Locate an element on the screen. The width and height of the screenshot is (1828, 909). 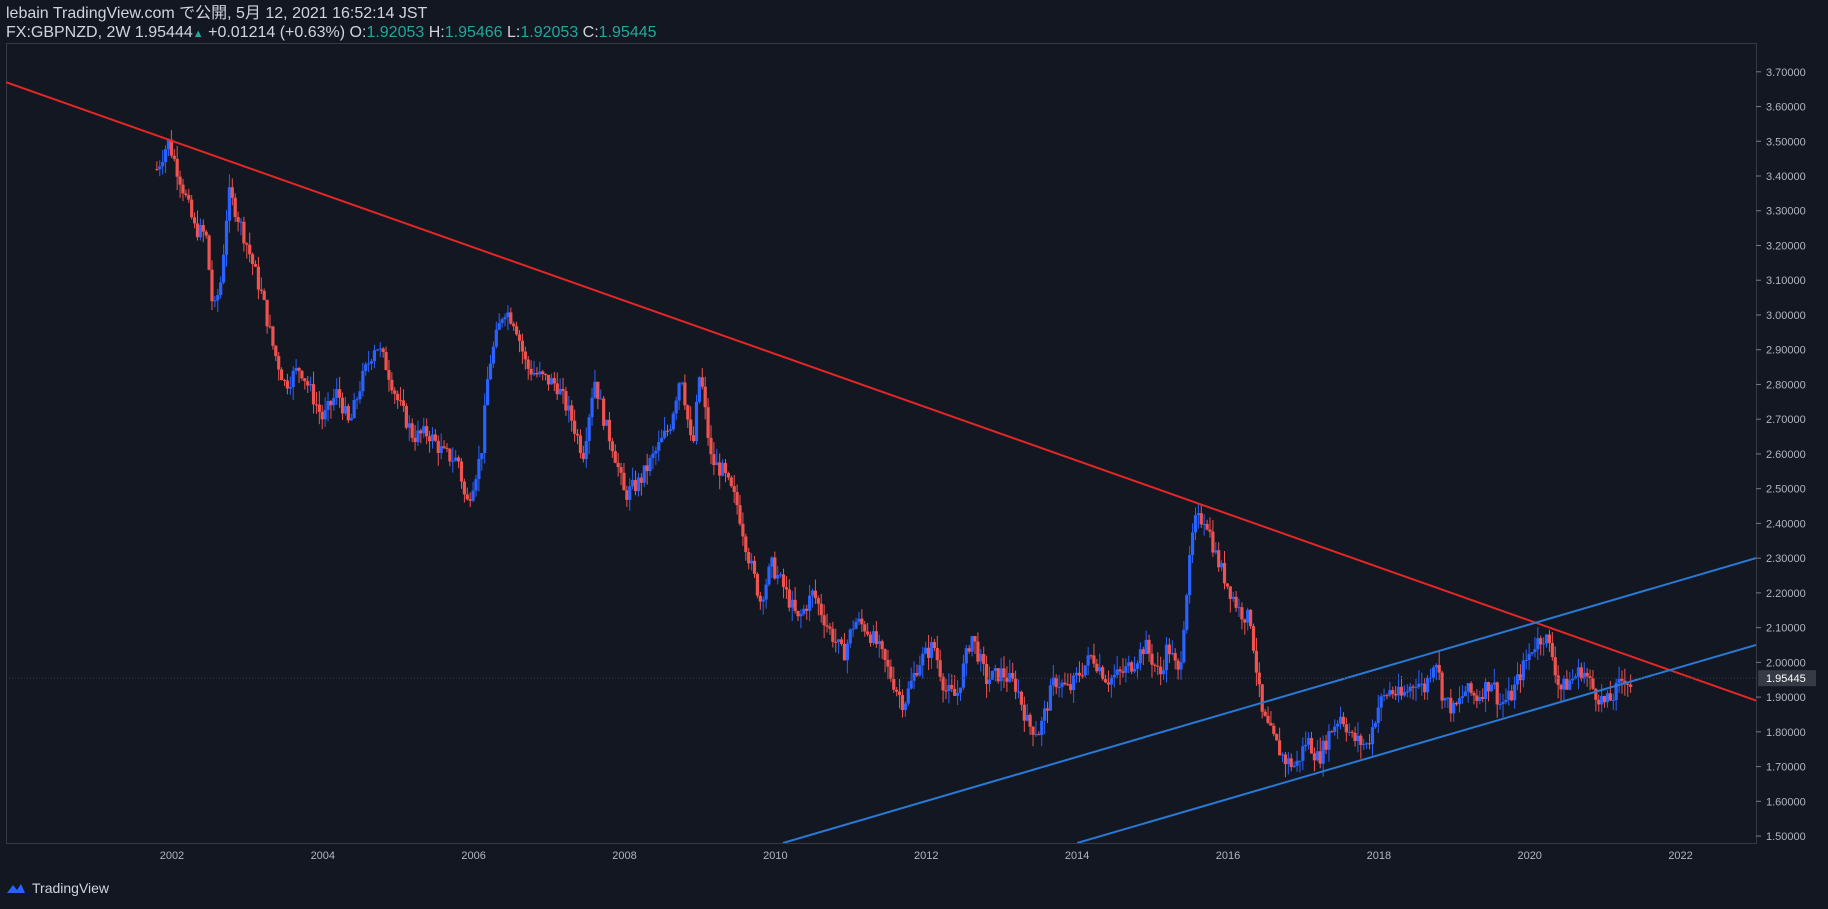
x-tick-label: 2004 is located at coordinates (323, 856).